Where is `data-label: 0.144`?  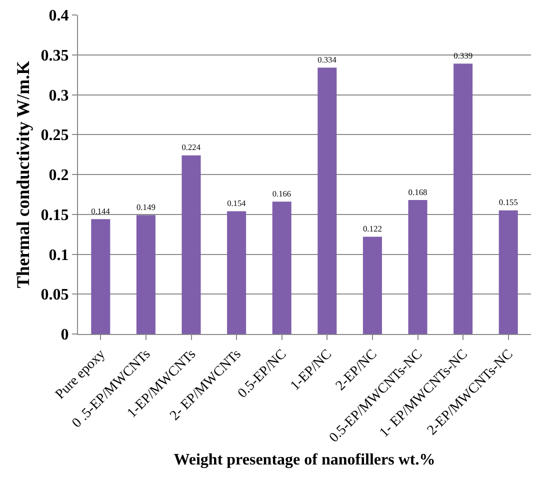 data-label: 0.144 is located at coordinates (101, 211).